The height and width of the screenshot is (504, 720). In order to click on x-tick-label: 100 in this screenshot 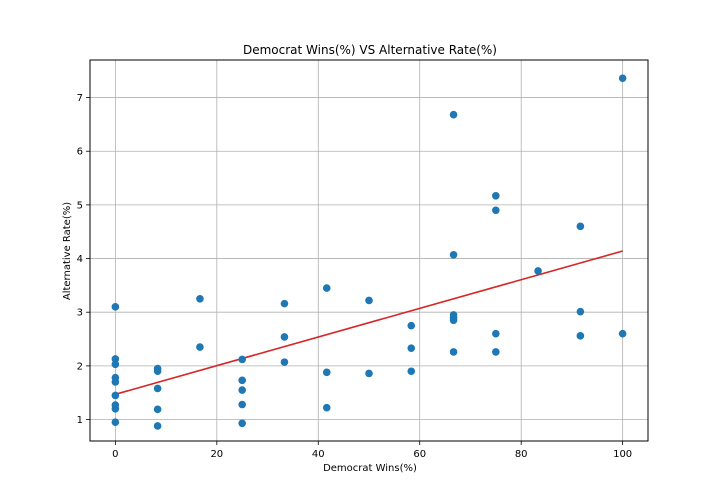, I will do `click(622, 454)`.